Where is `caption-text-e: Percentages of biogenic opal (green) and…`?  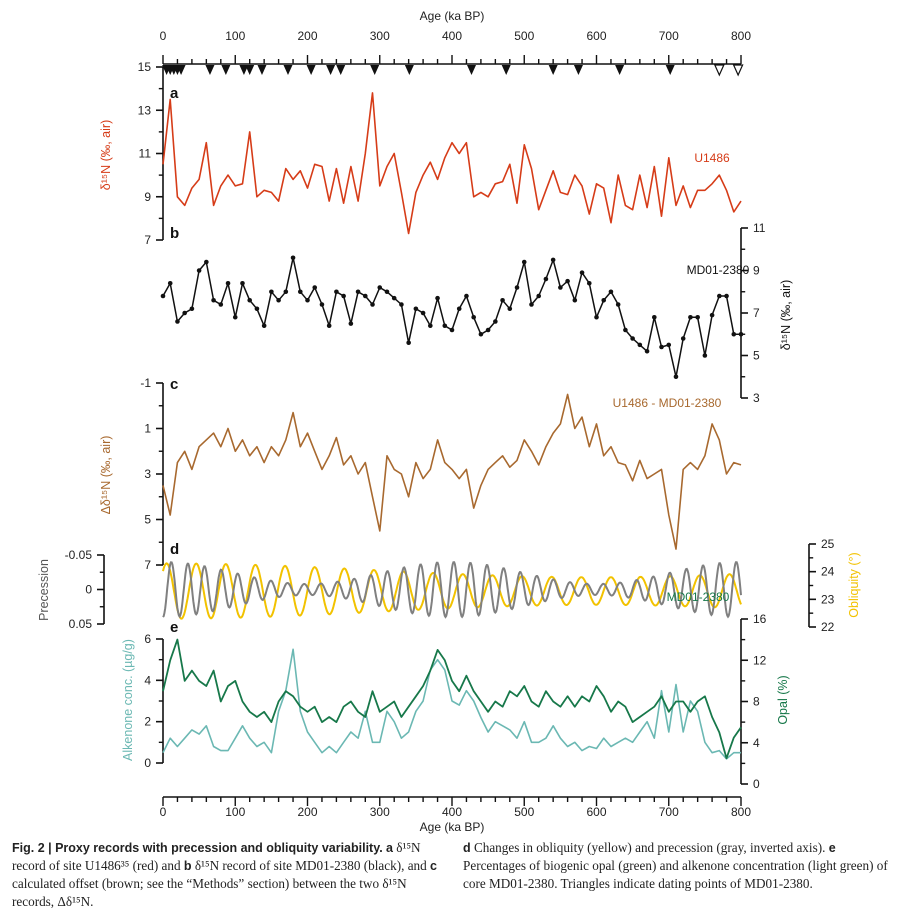 caption-text-e: Percentages of biogenic opal (green) and… is located at coordinates (675, 874).